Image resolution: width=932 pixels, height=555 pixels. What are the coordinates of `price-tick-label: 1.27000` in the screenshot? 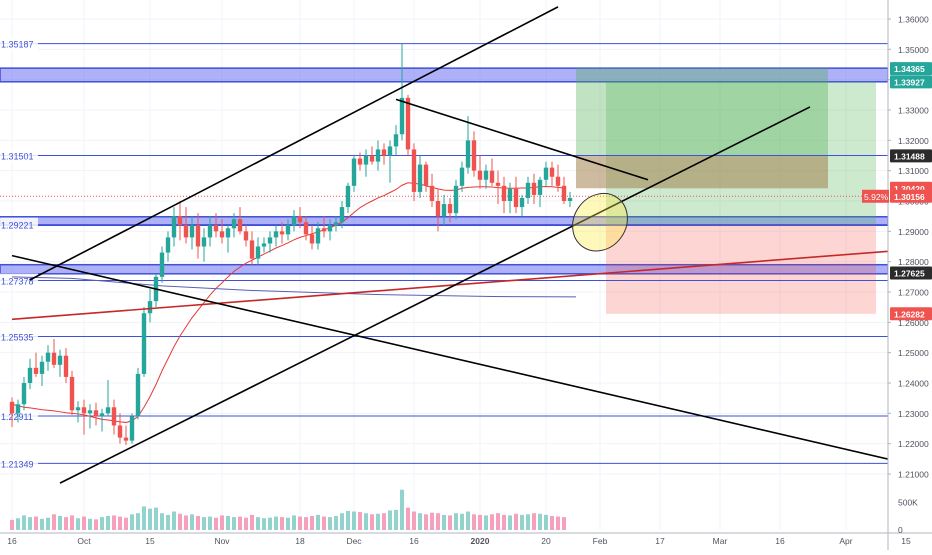 It's located at (913, 293).